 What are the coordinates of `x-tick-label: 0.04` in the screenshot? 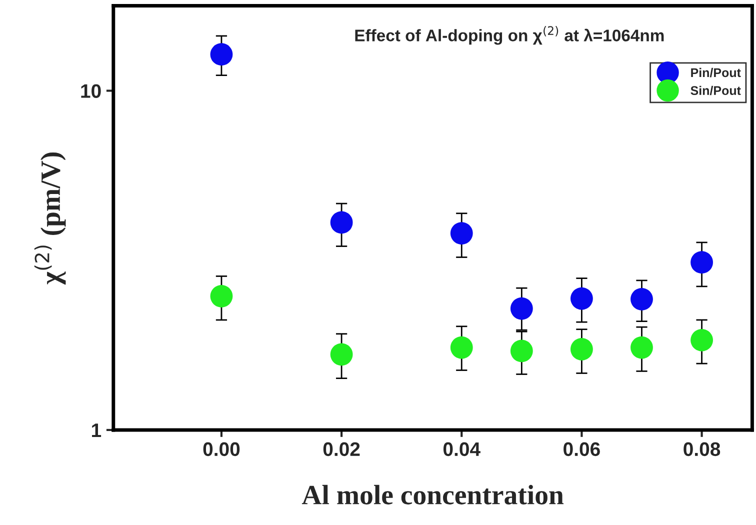 It's located at (461, 449).